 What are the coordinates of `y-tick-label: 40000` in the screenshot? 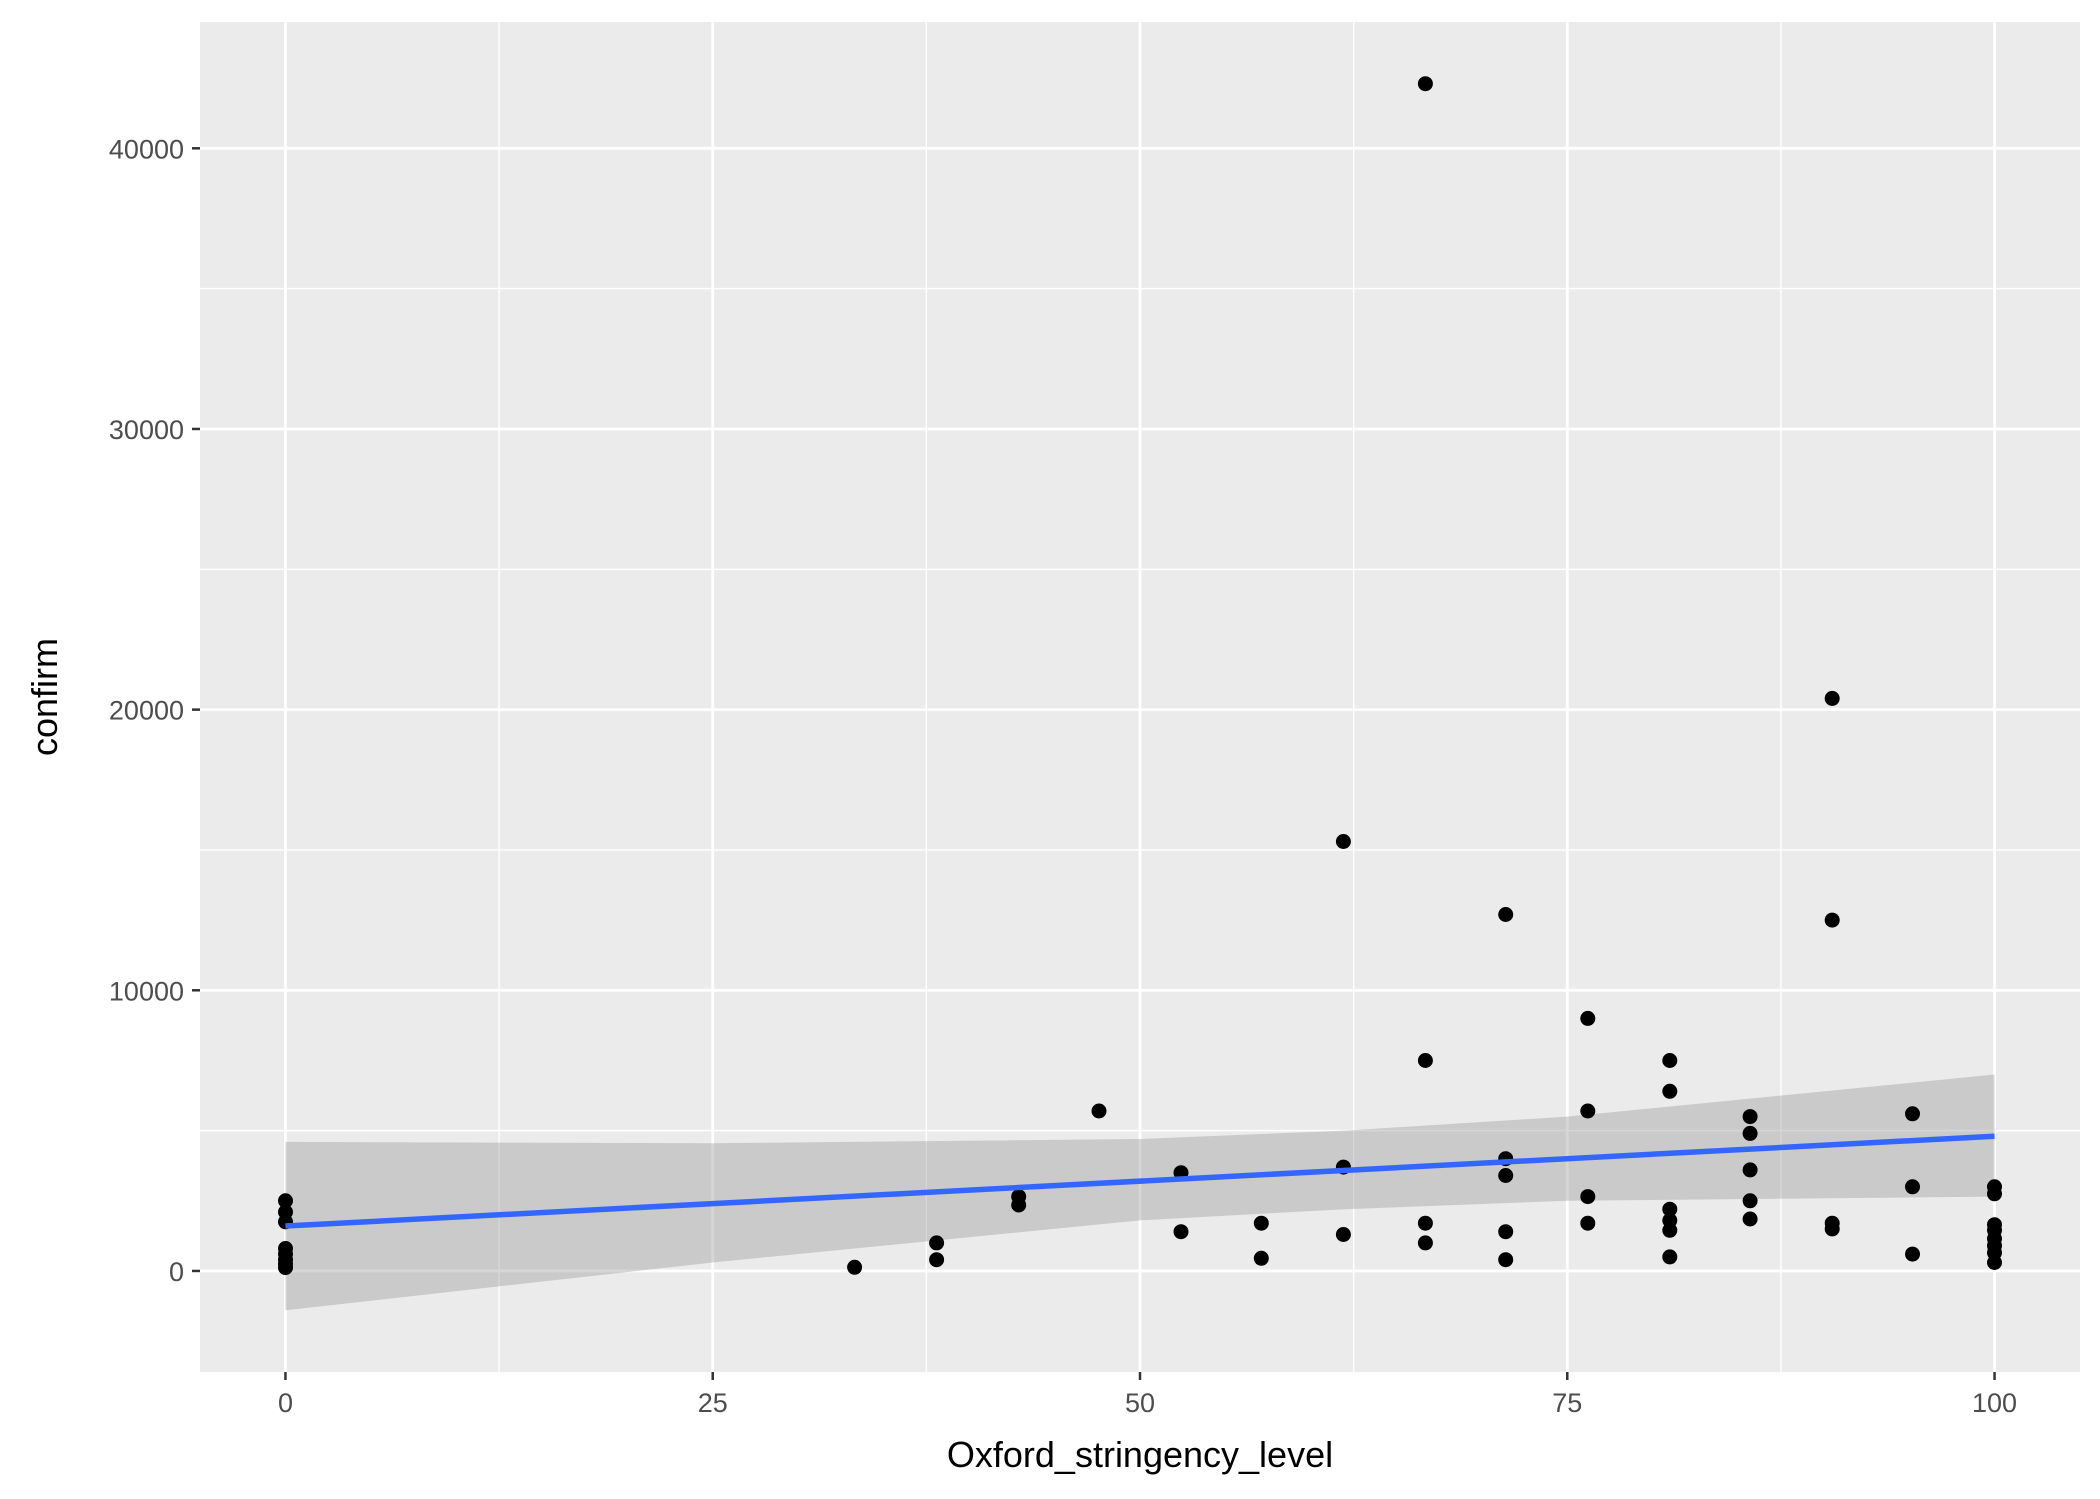 It's located at (146, 149).